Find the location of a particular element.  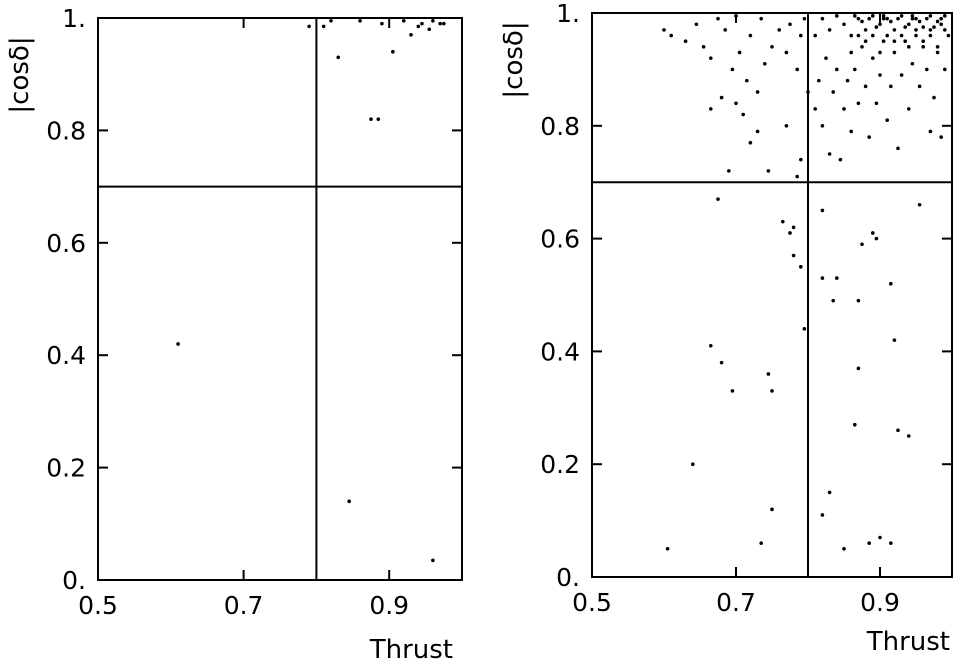

y-tick-label: 0. is located at coordinates (74, 580).